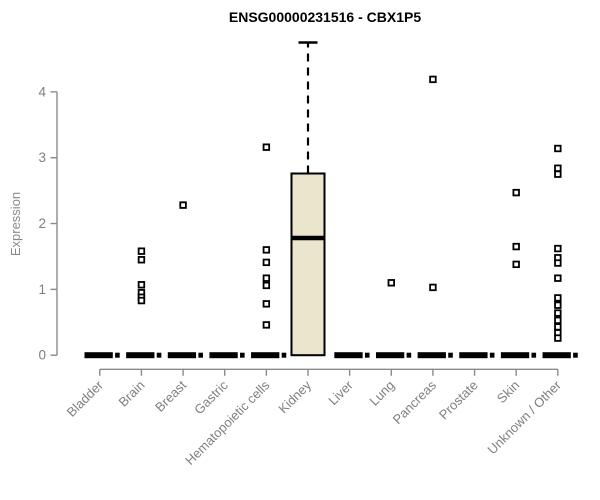 The image size is (600, 500). I want to click on box-gastric, so click(227, 355).